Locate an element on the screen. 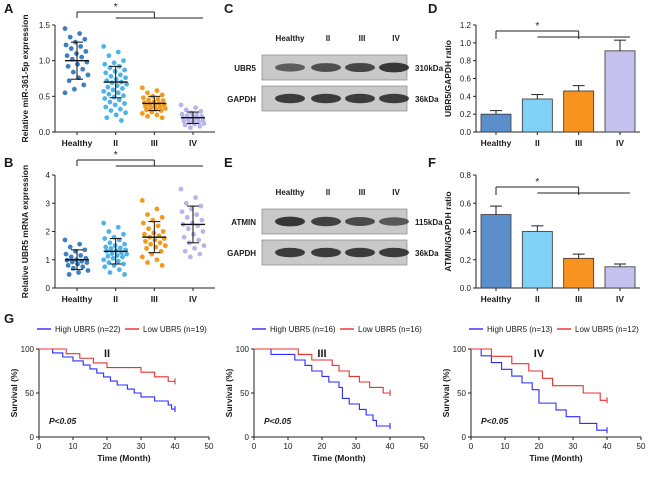  survival-curve-low is located at coordinates (107, 365).